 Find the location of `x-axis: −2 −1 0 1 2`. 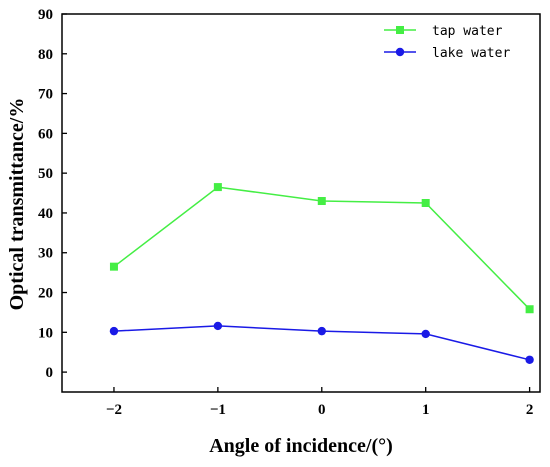

x-axis: −2 −1 0 1 2 is located at coordinates (319, 402).